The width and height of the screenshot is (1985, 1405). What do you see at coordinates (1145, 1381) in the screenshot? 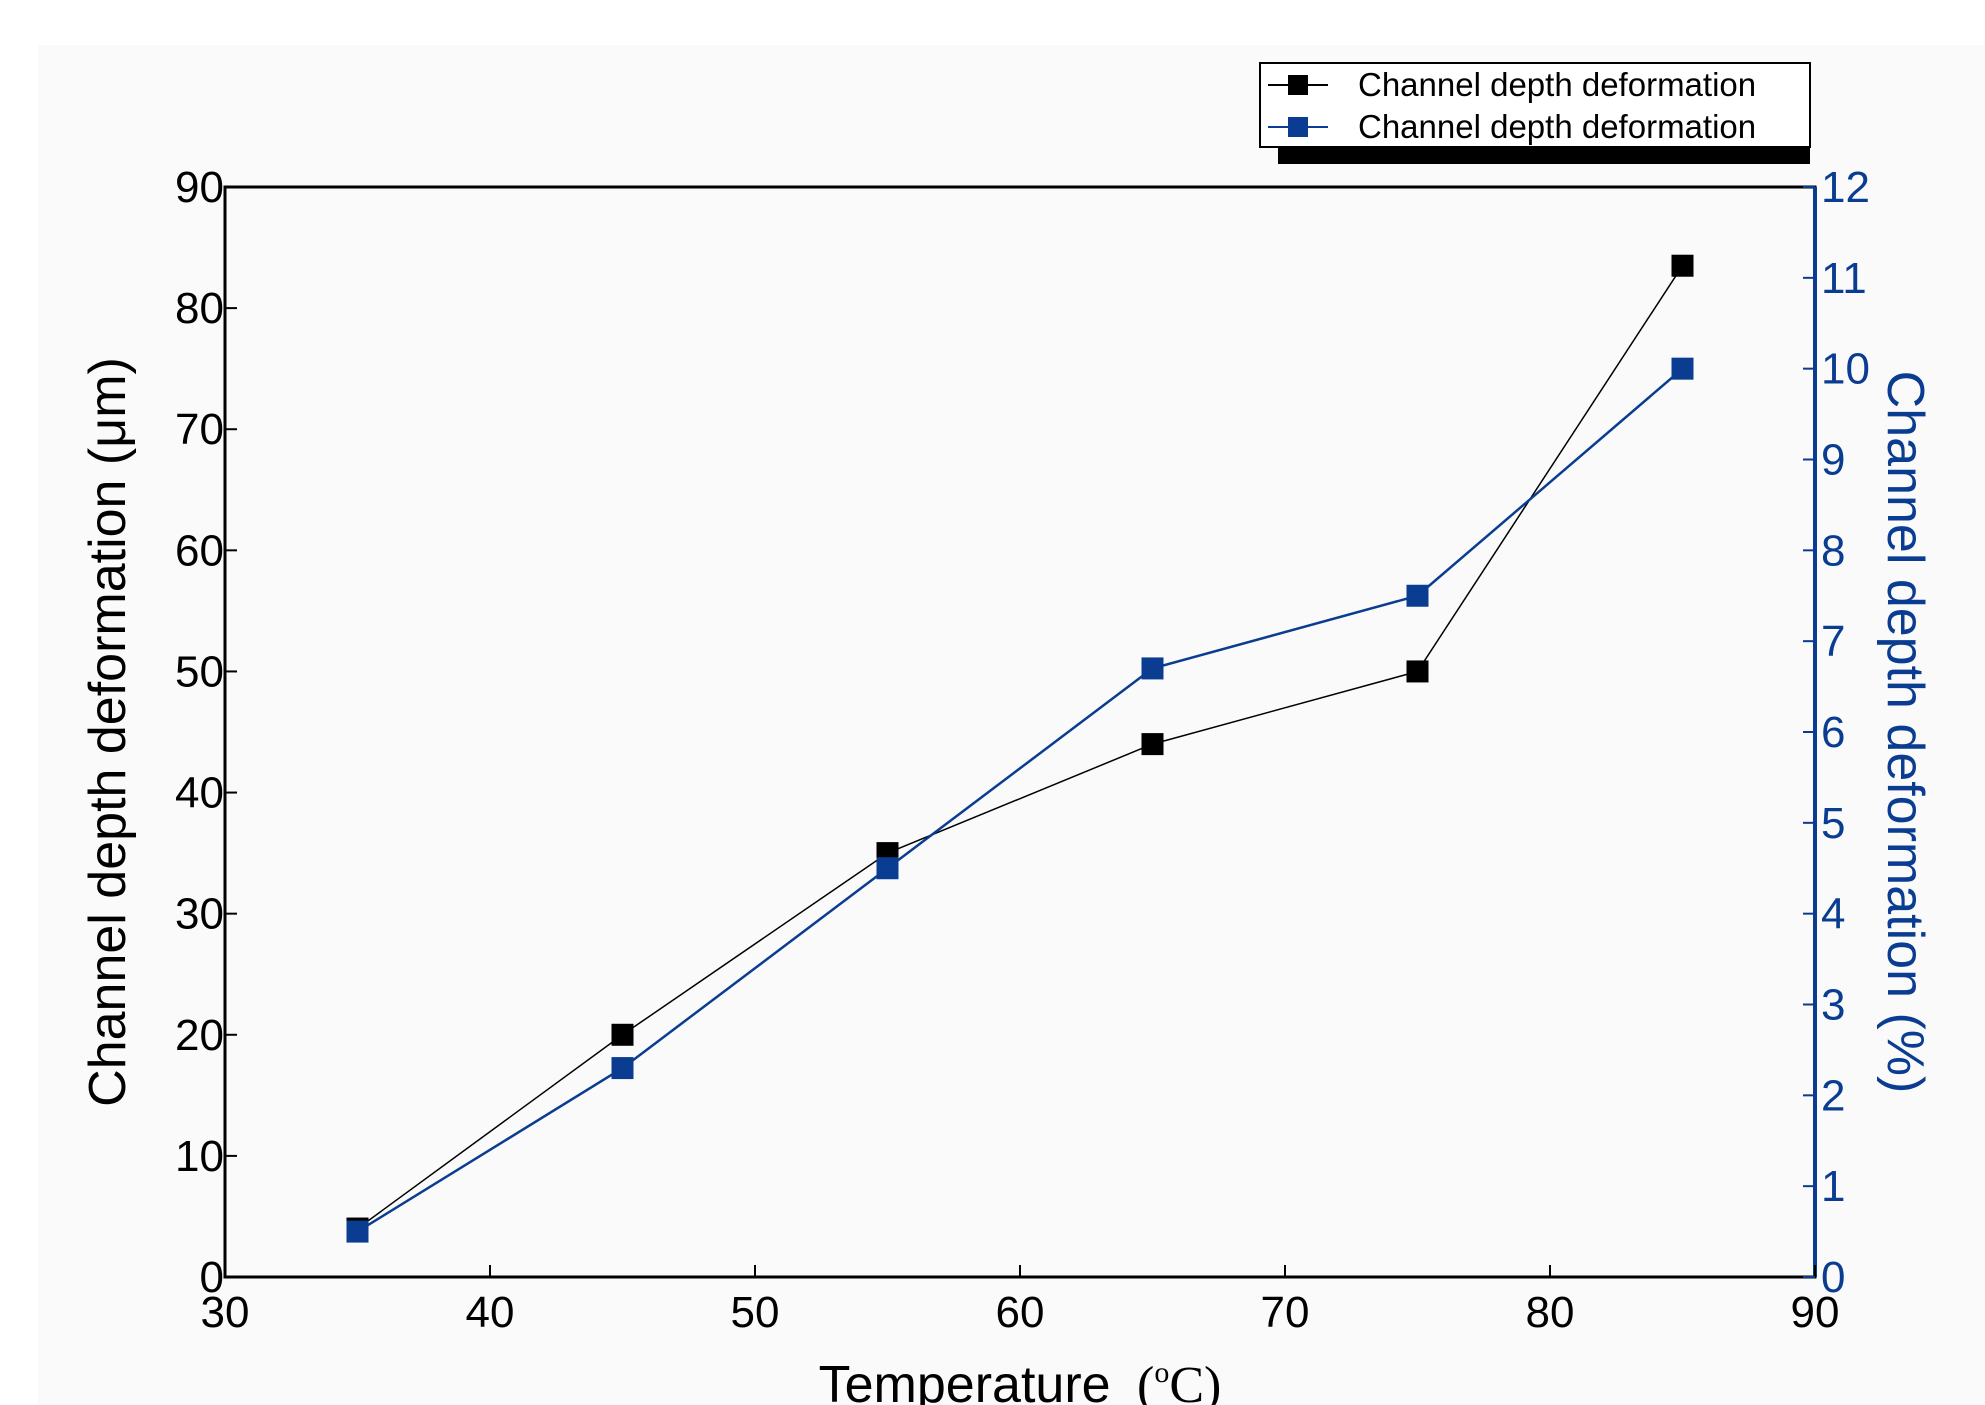
I see `x-axis-unit: (` at bounding box center [1145, 1381].